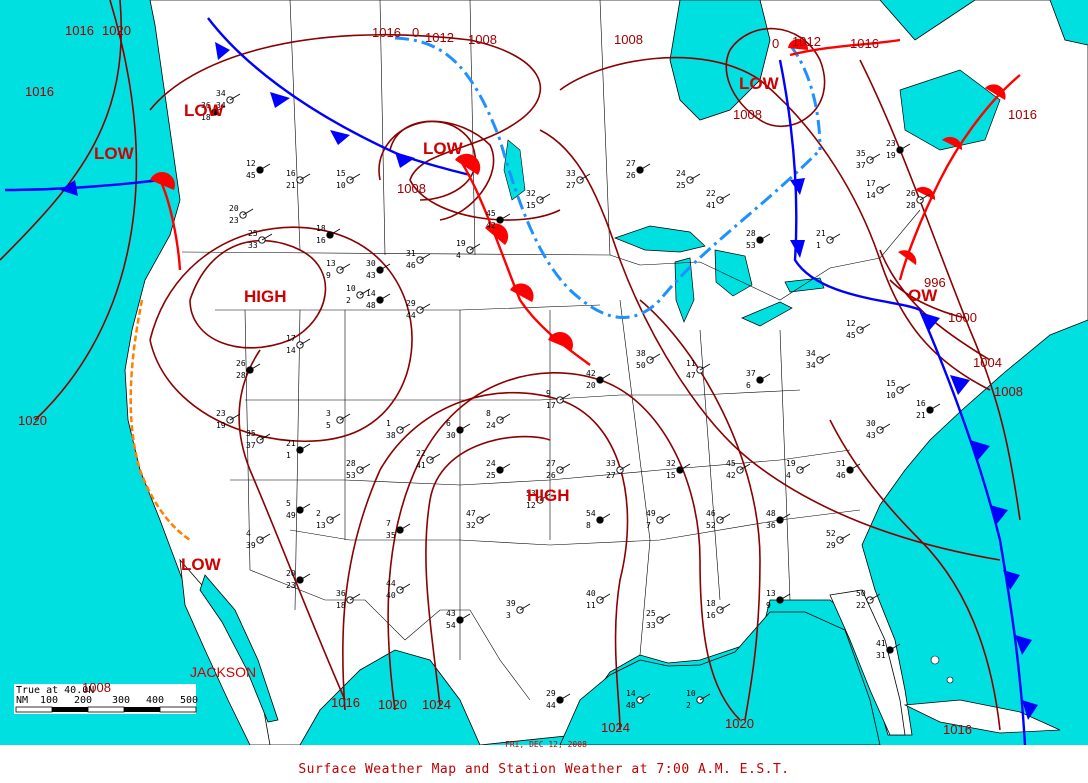 This screenshot has width=1088, height=783. What do you see at coordinates (531, 493) in the screenshot?
I see `station-temp: 53` at bounding box center [531, 493].